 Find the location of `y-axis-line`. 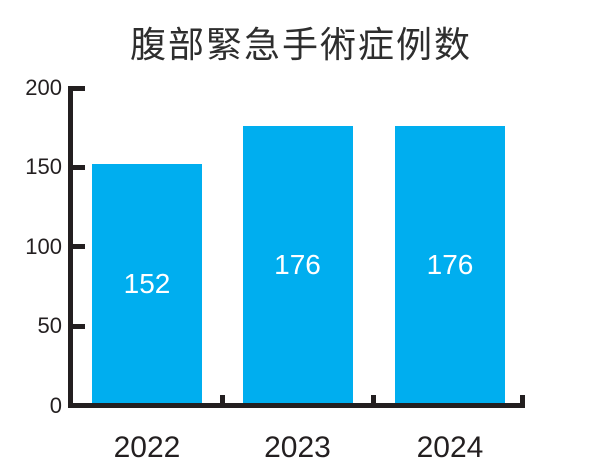

y-axis-line is located at coordinates (70, 247).